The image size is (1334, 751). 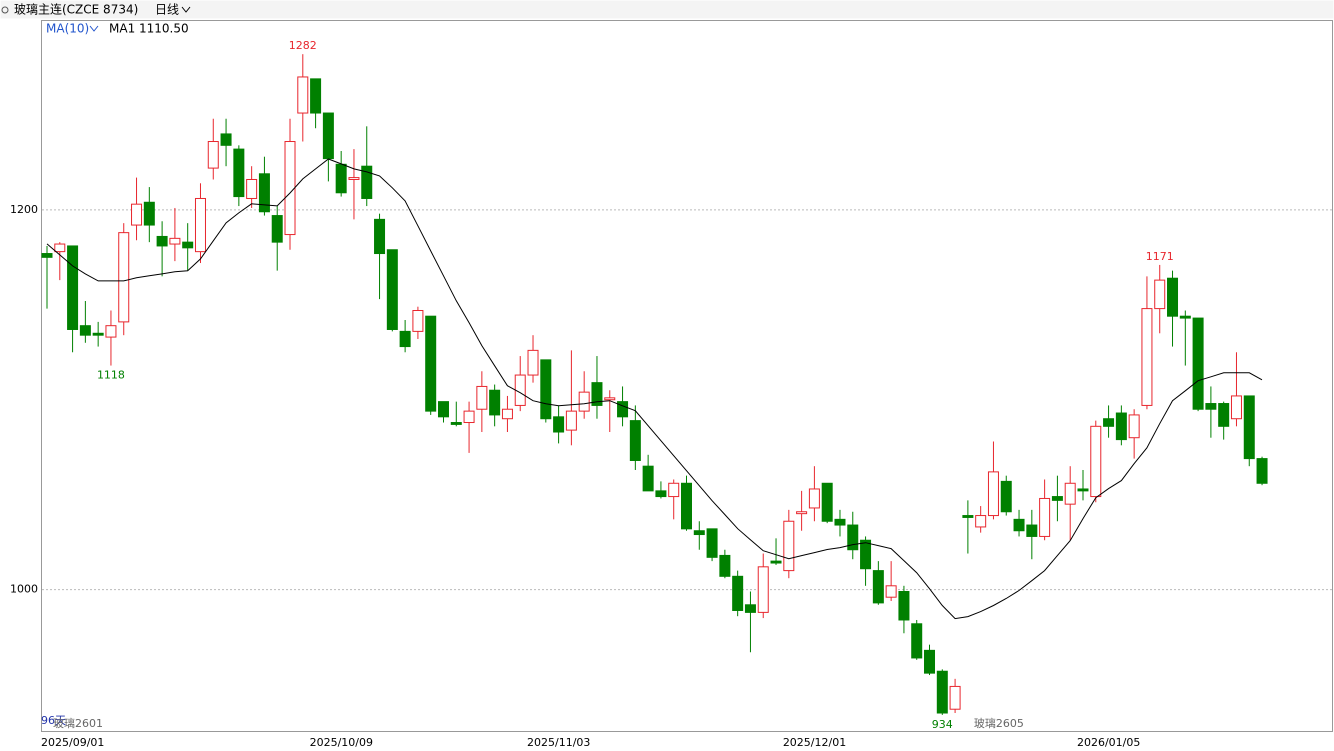 What do you see at coordinates (186, 9) in the screenshot?
I see `period-dropdown-arrow` at bounding box center [186, 9].